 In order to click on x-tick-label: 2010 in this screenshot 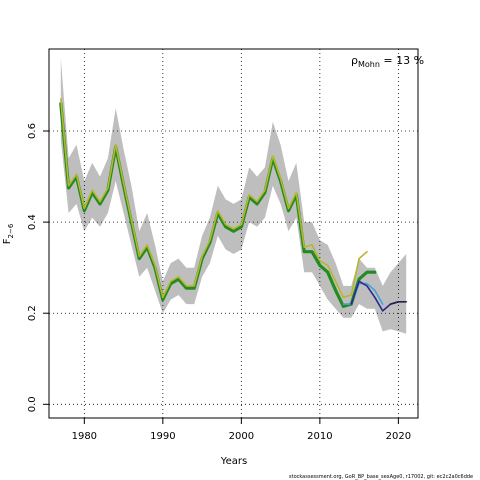, I will do `click(319, 436)`.